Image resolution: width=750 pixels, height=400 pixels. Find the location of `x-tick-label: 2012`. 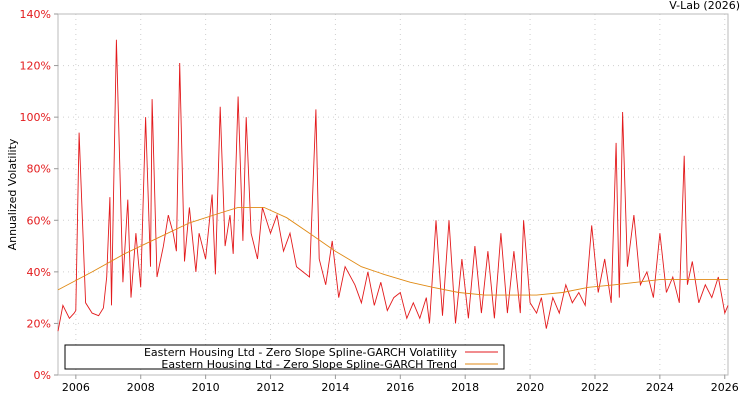

x-tick-label: 2012 is located at coordinates (271, 387).